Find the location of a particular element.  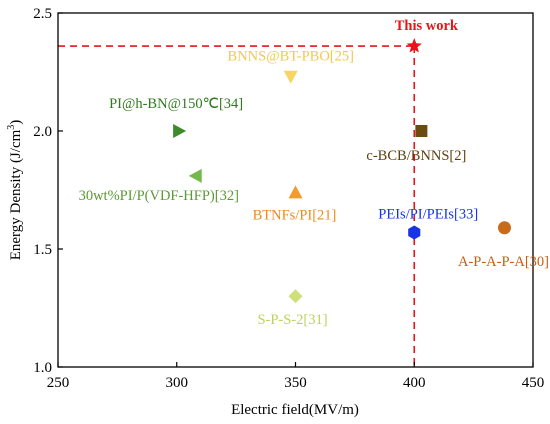

data-point-square is located at coordinates (421, 131).